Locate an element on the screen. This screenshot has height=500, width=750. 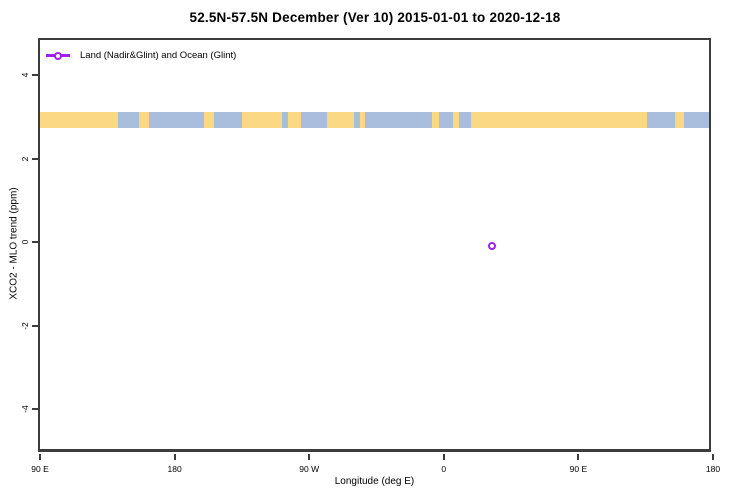
x-tick-label: 0 is located at coordinates (444, 469).